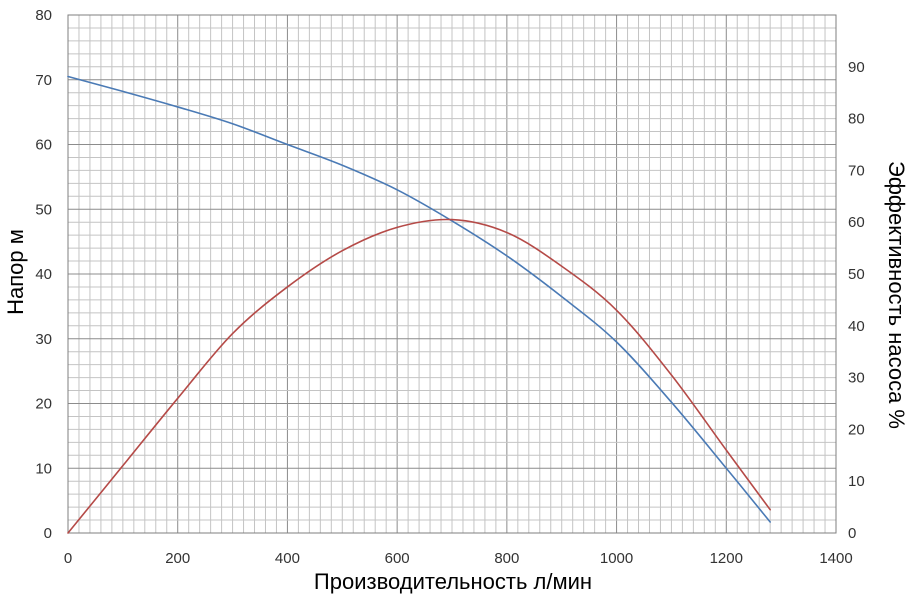 This screenshot has height=605, width=912. I want to click on x-tick-label: 600, so click(397, 558).